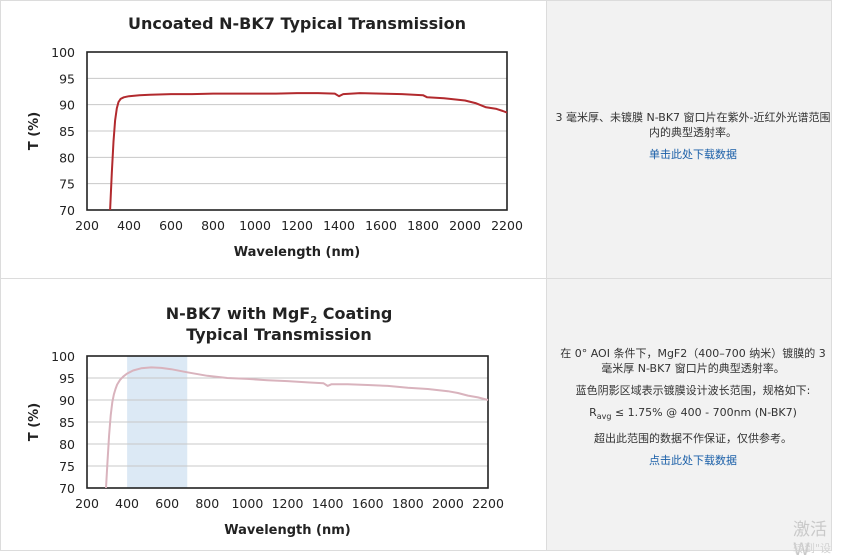 The image size is (842, 560). What do you see at coordinates (693, 439) in the screenshot?
I see `disclaimer-text: 超出此范围的数据不作保证，仅供参考。` at bounding box center [693, 439].